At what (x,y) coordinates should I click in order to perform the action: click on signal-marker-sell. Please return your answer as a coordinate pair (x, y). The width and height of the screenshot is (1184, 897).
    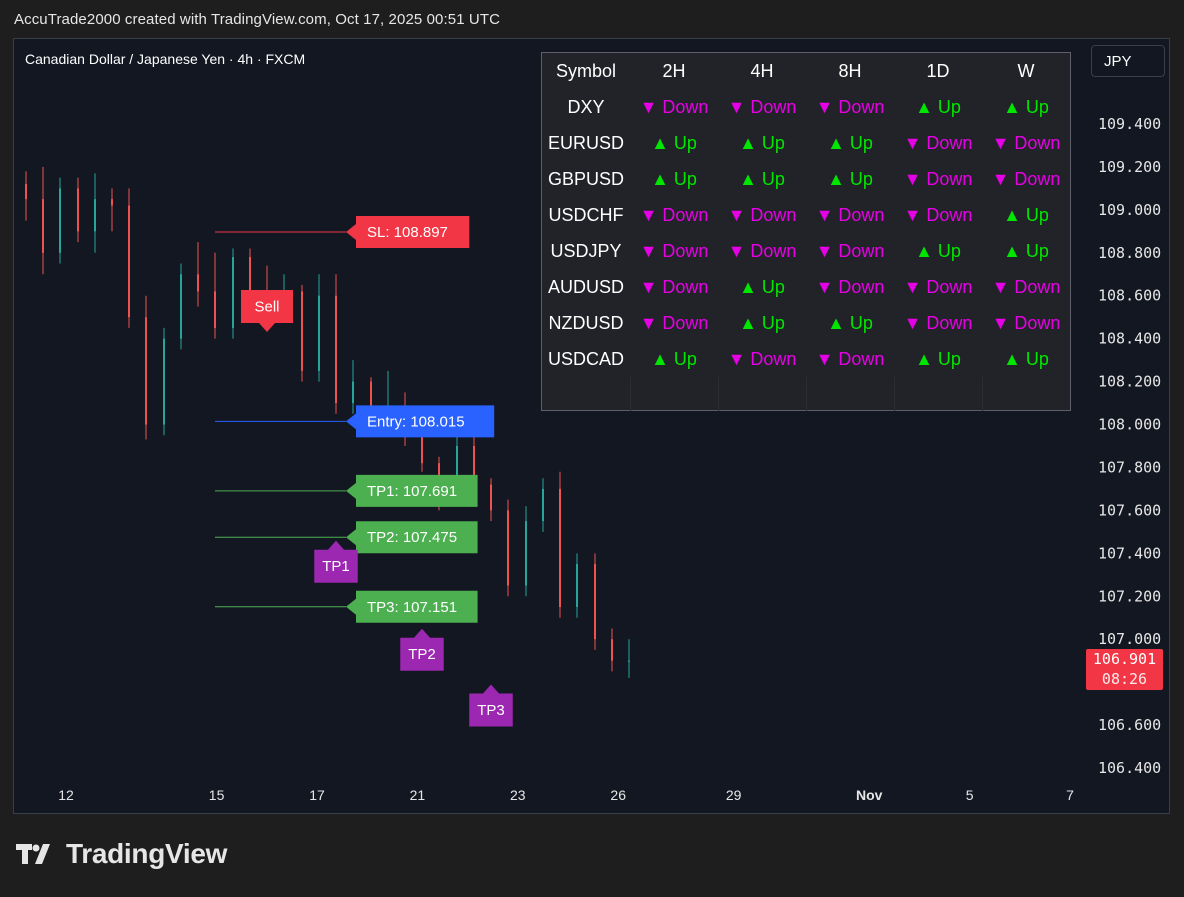
    Looking at the image, I should click on (267, 310).